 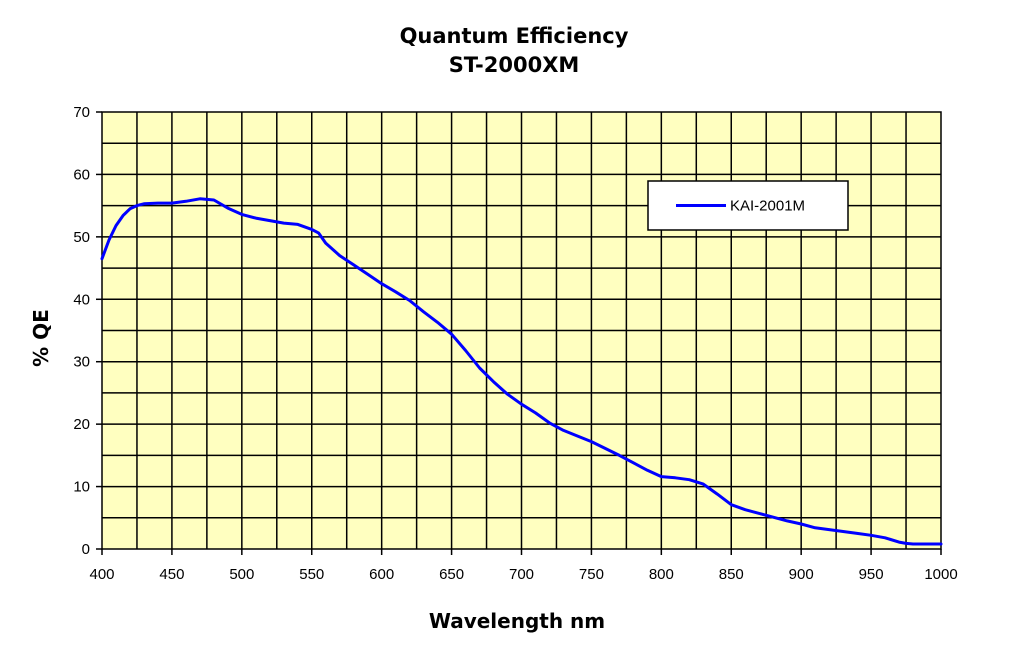 What do you see at coordinates (81, 299) in the screenshot?
I see `y-tick-label: 40` at bounding box center [81, 299].